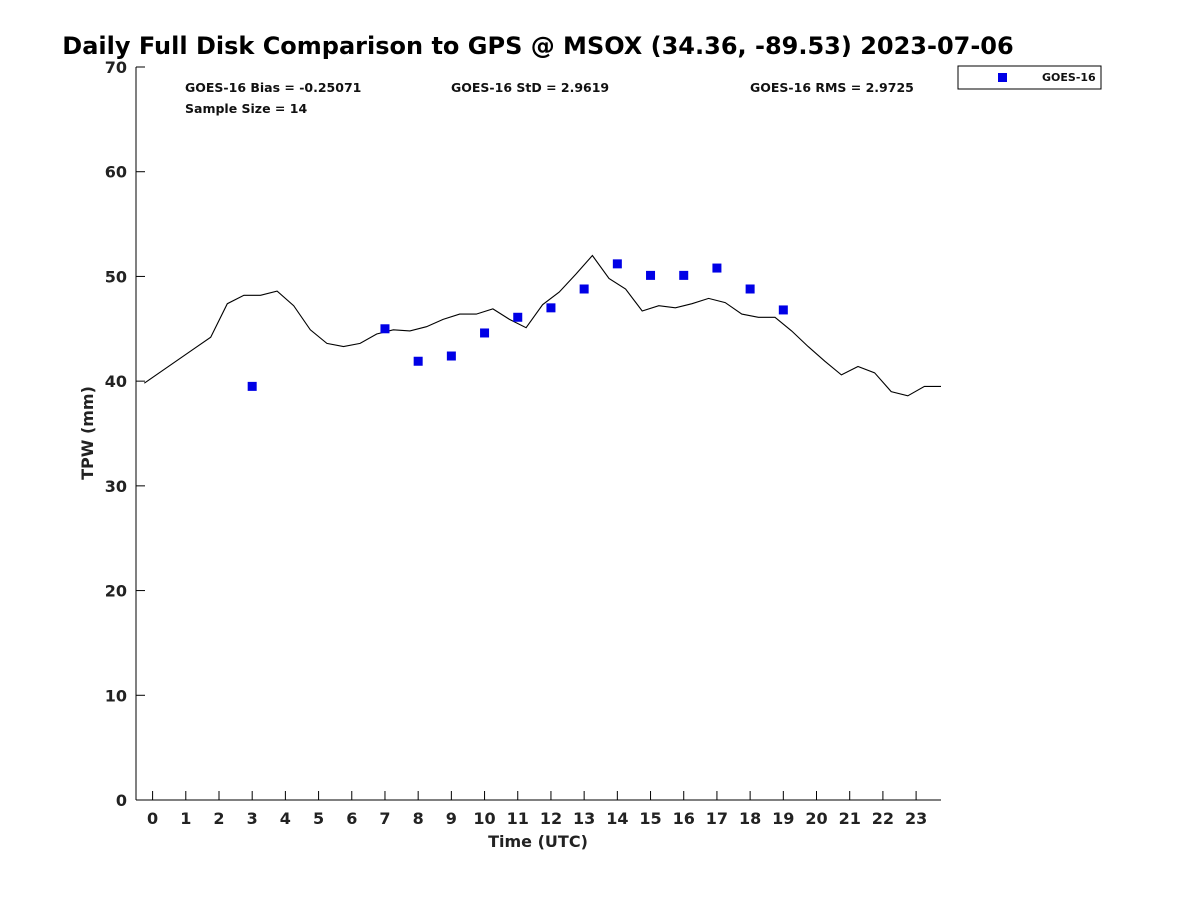 The width and height of the screenshot is (1200, 904). What do you see at coordinates (650, 818) in the screenshot?
I see `x-tick-label: 15` at bounding box center [650, 818].